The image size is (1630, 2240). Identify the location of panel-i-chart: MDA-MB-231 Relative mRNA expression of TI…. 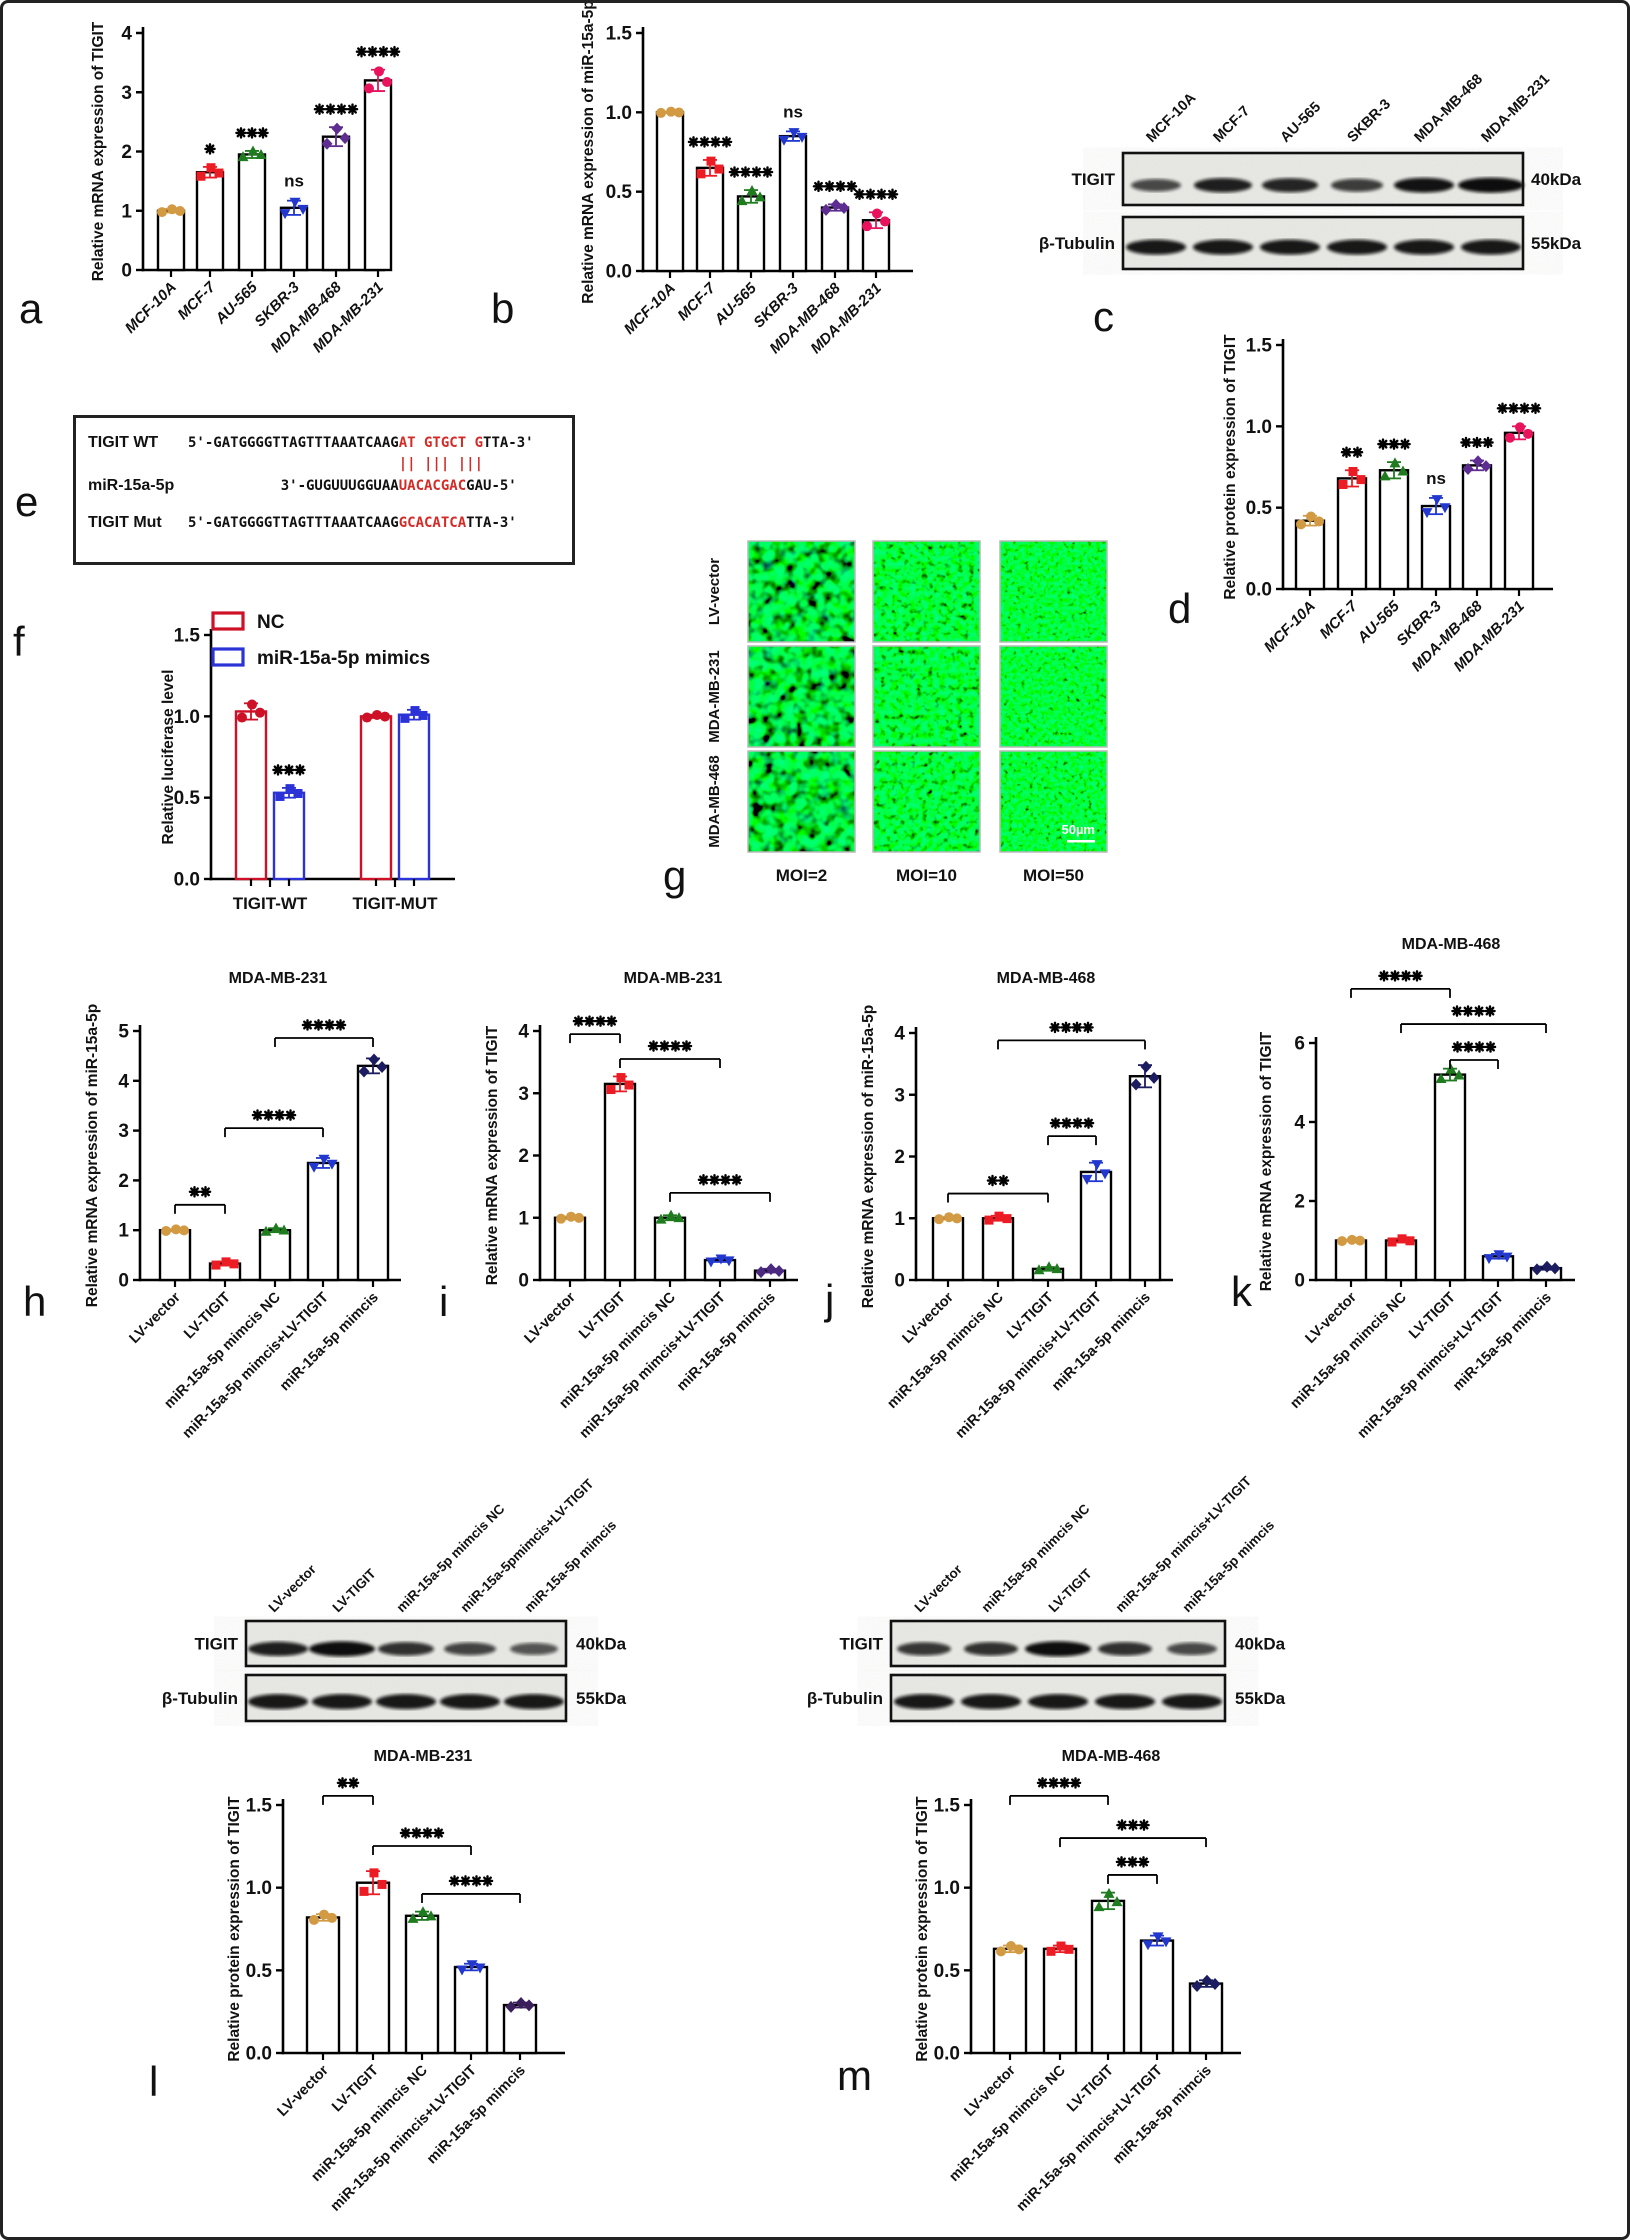
(650, 1197).